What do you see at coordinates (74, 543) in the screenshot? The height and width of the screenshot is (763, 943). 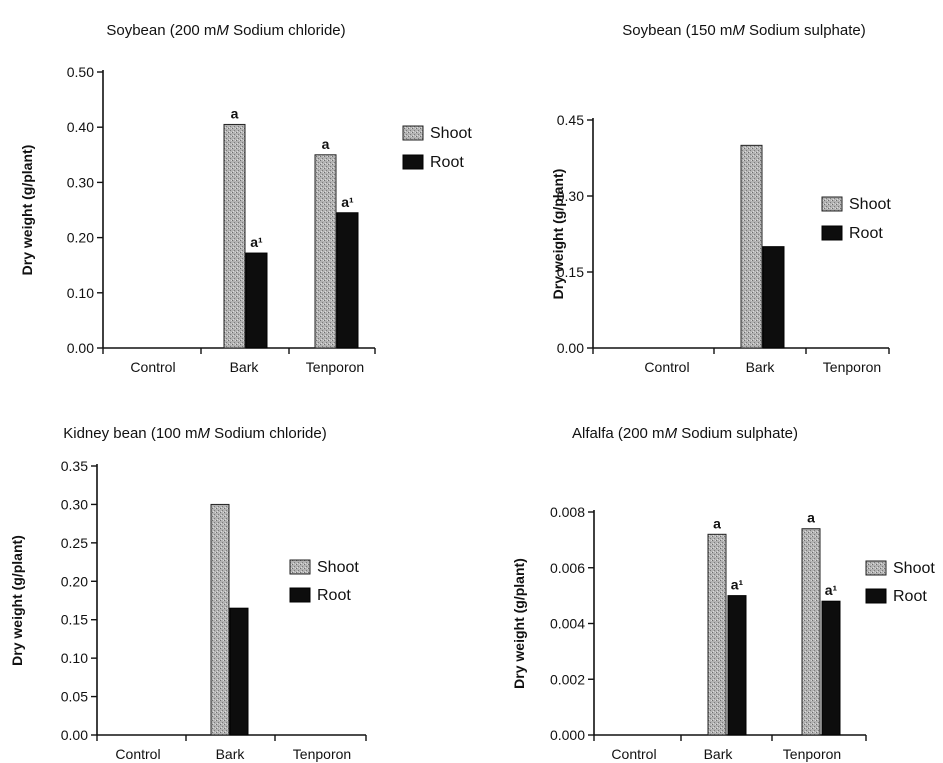 I see `y-tick-label: 0.25` at bounding box center [74, 543].